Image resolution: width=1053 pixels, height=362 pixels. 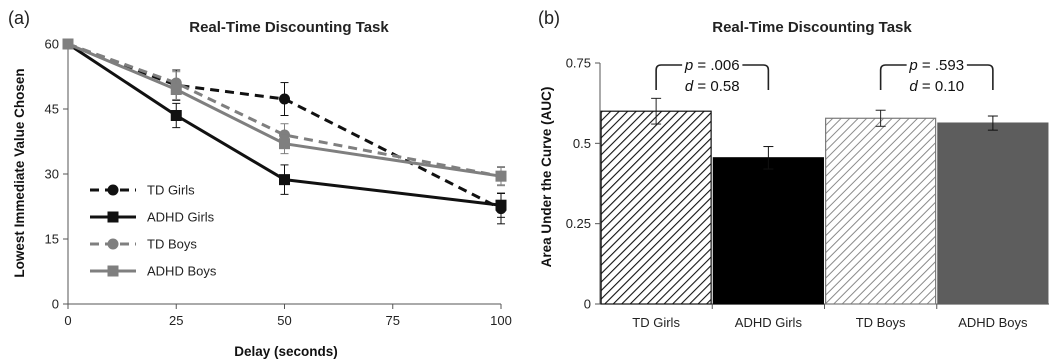 I want to click on legend-label-td-girls: TD Girls, so click(x=171, y=190).